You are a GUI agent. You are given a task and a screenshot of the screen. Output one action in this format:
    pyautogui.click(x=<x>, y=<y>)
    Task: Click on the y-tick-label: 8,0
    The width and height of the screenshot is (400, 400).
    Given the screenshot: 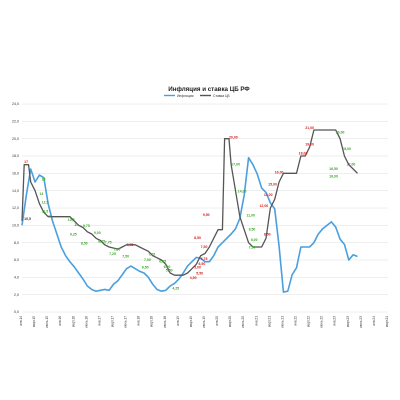 What is the action you would take?
    pyautogui.click(x=16, y=243)
    